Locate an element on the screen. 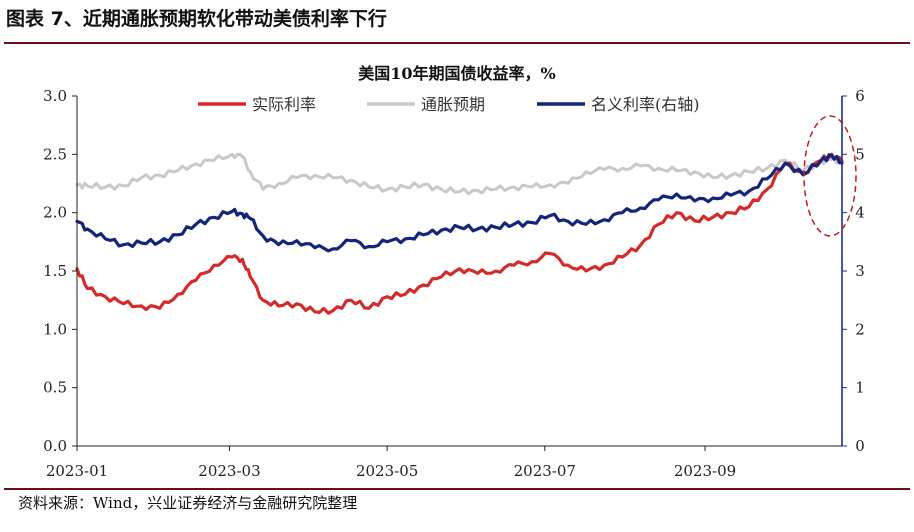  legend-label-0: 实际利率 is located at coordinates (284, 104).